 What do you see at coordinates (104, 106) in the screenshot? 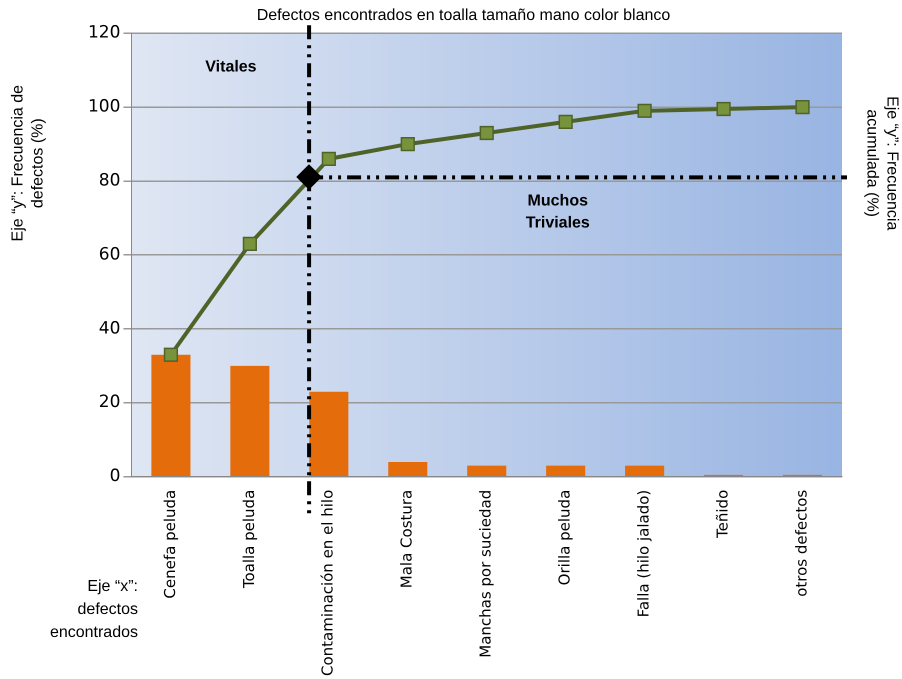
I see `y-tick-label: 100` at bounding box center [104, 106].